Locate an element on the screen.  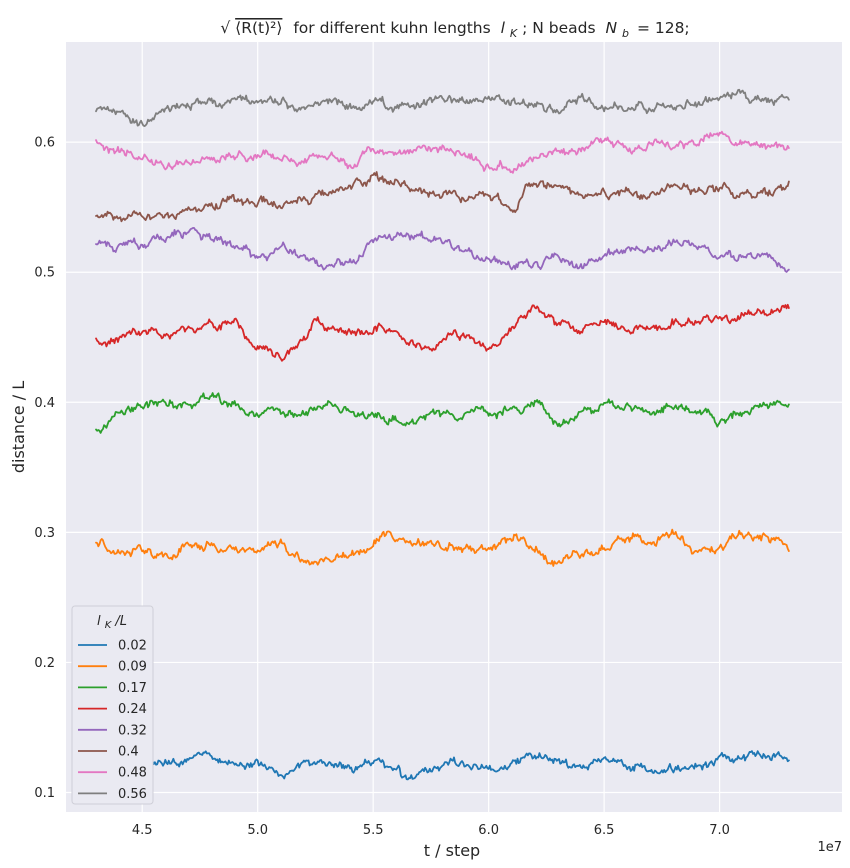
title-nb-symbol: N is located at coordinates (611, 28).